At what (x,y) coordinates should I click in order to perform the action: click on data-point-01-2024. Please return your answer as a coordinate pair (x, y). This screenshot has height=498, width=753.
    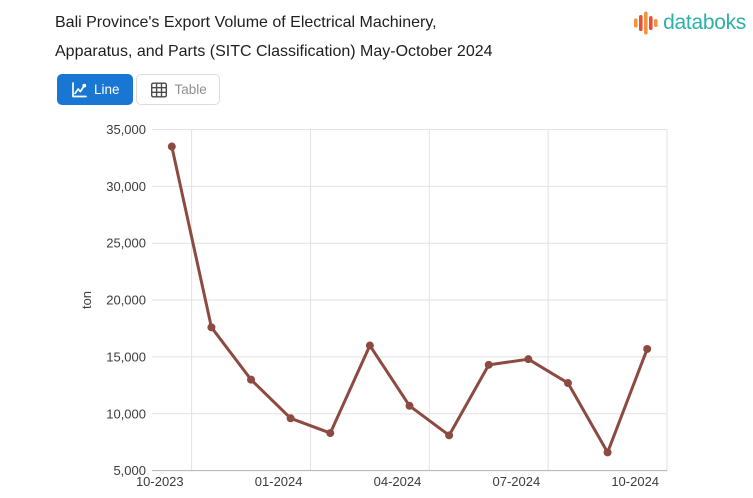
    Looking at the image, I should click on (290, 418).